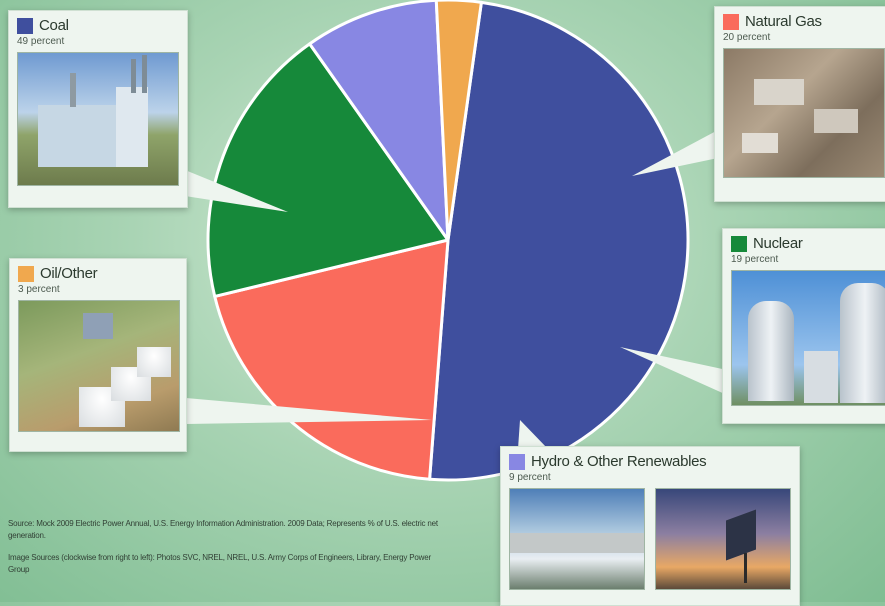  I want to click on coal-percent: 49 percent, so click(41, 41).